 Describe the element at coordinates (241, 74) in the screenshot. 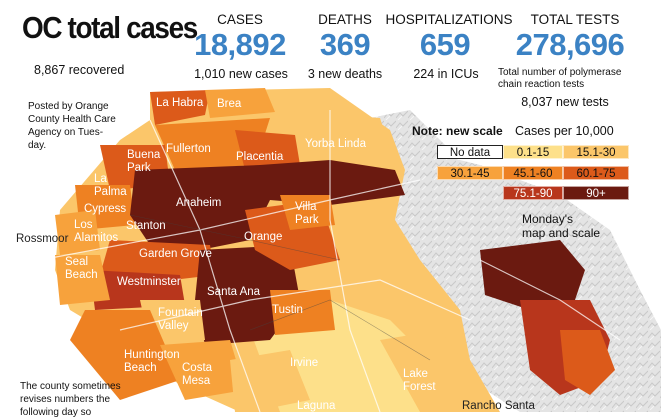

I see `new-cases: 1,010 new cases` at that location.